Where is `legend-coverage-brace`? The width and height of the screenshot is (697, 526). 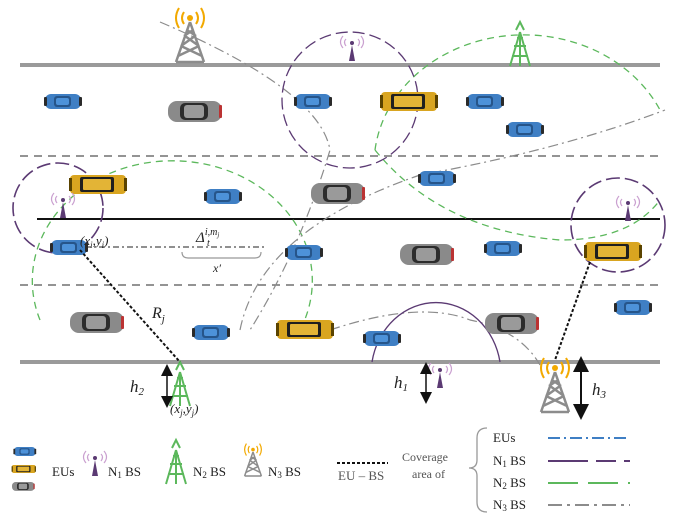
legend-coverage-brace is located at coordinates (478, 470).